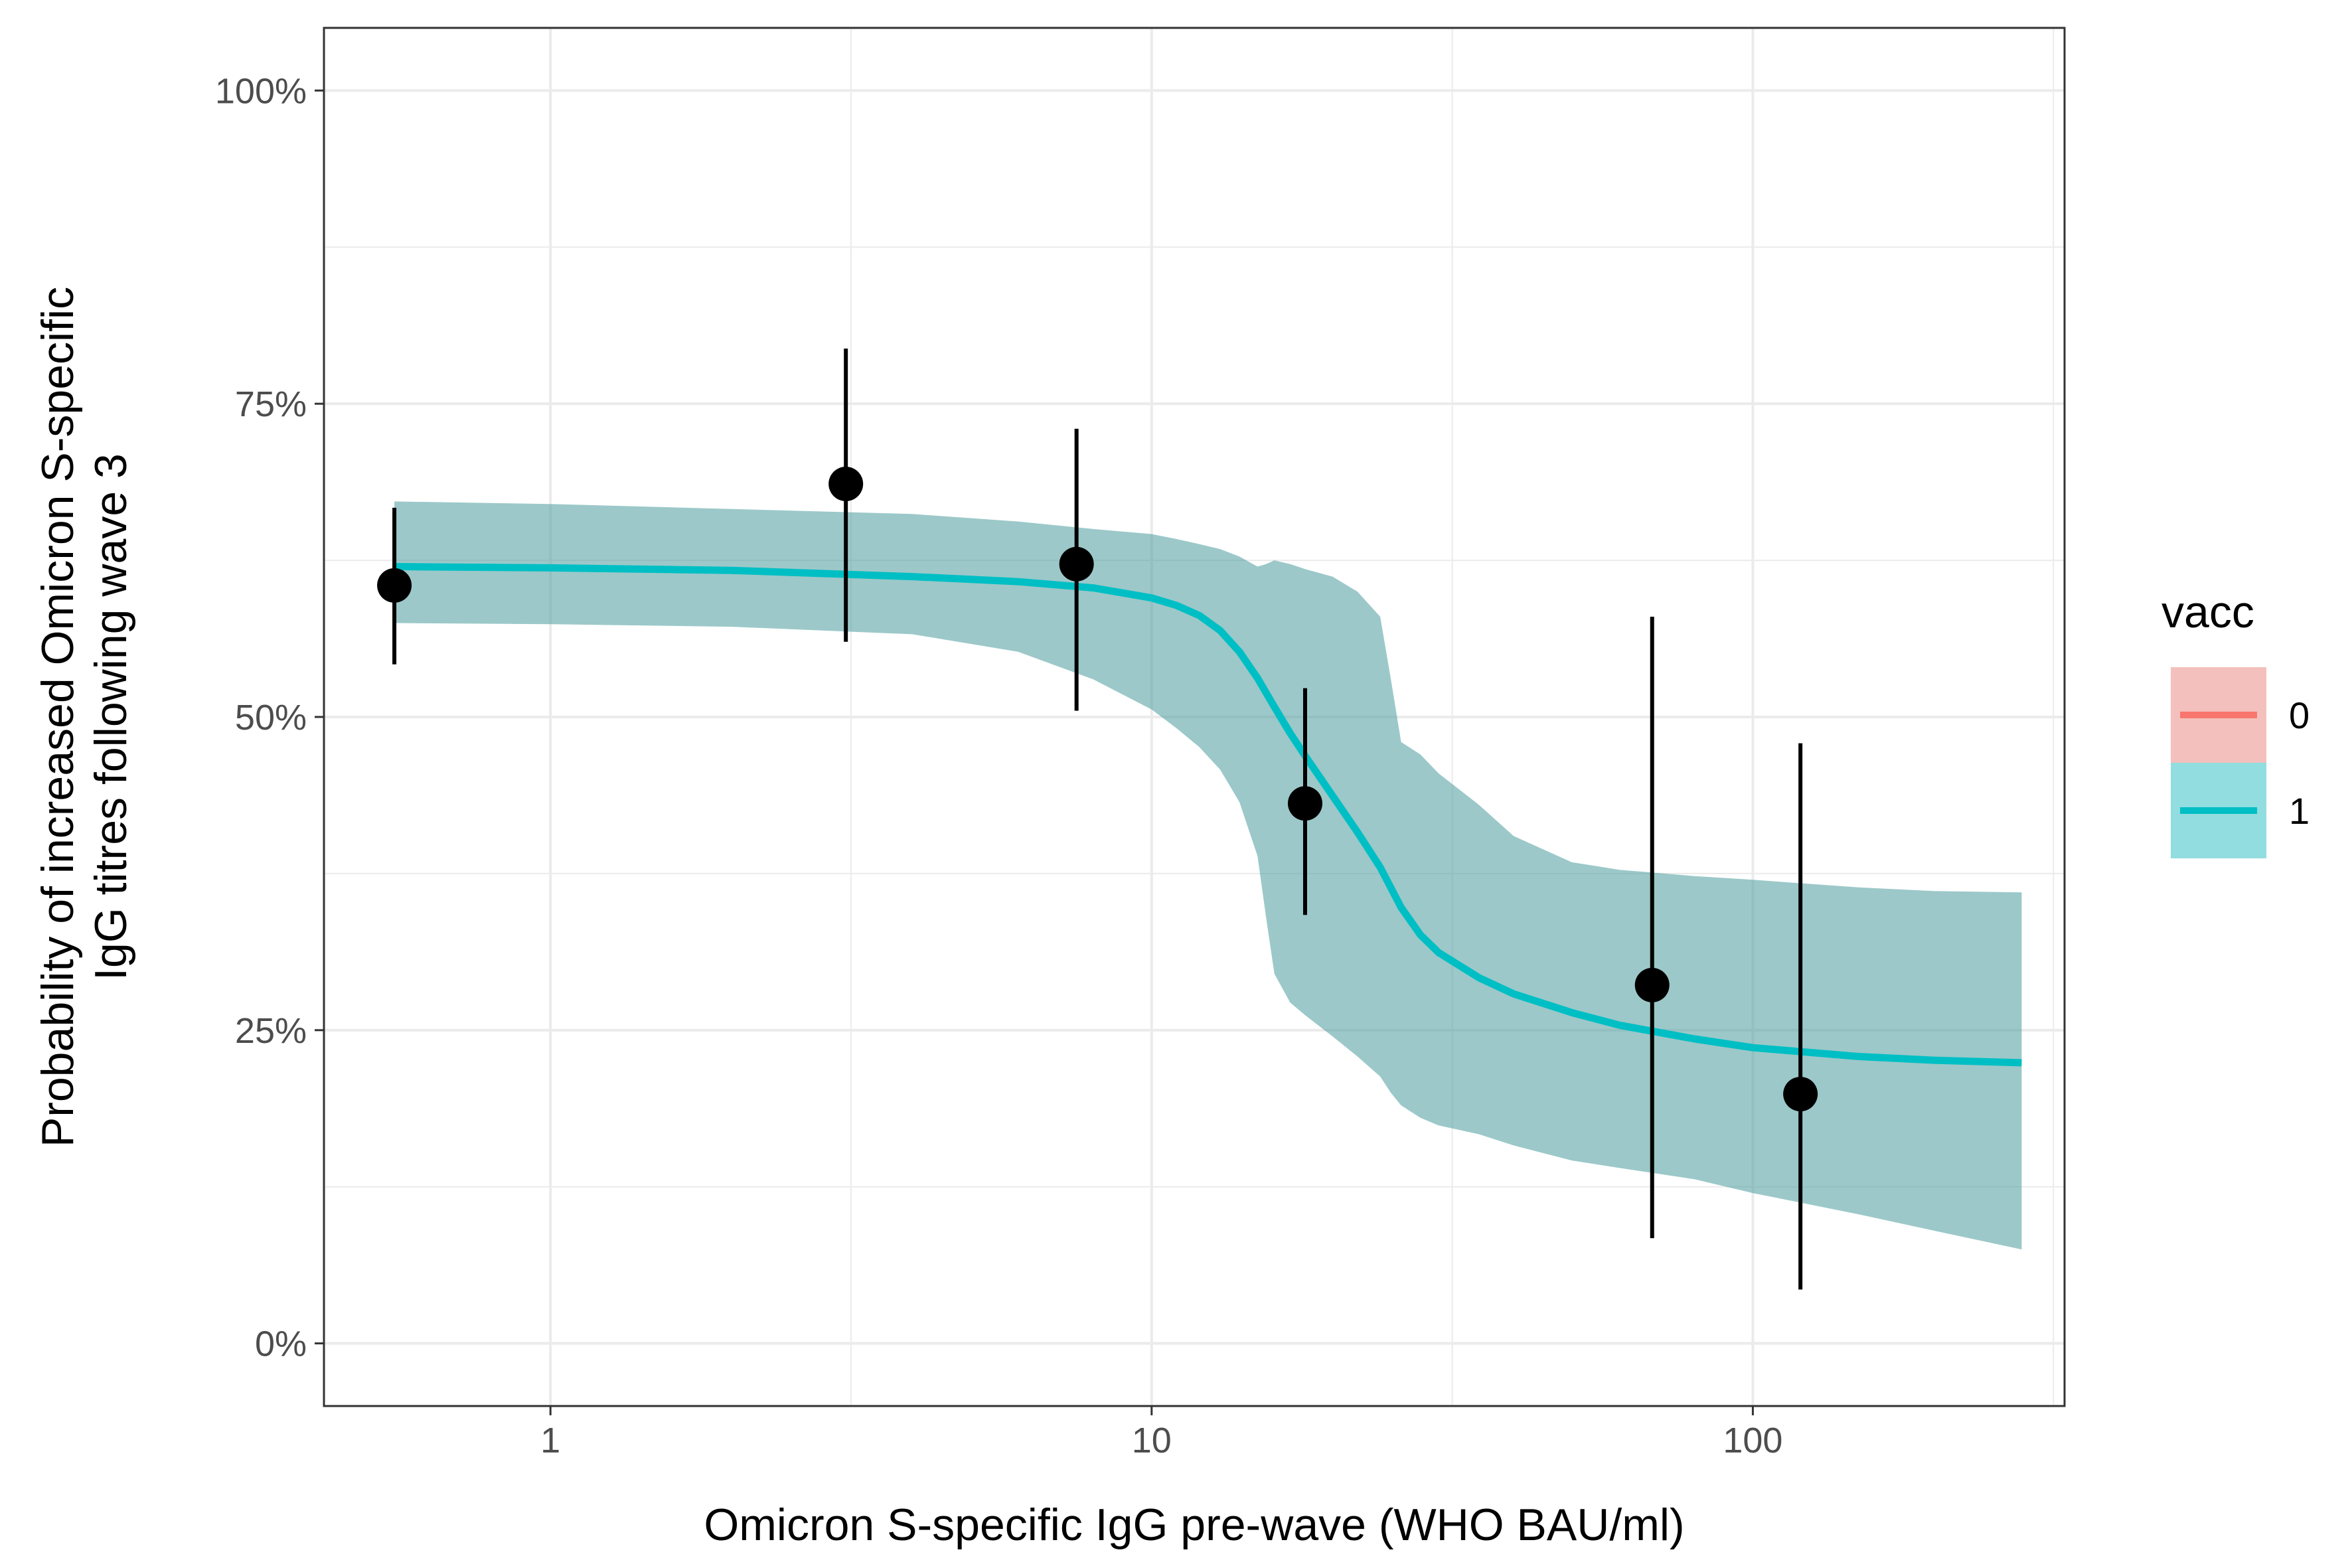 The image size is (2352, 1568). I want to click on legend-label: 0, so click(2300, 715).